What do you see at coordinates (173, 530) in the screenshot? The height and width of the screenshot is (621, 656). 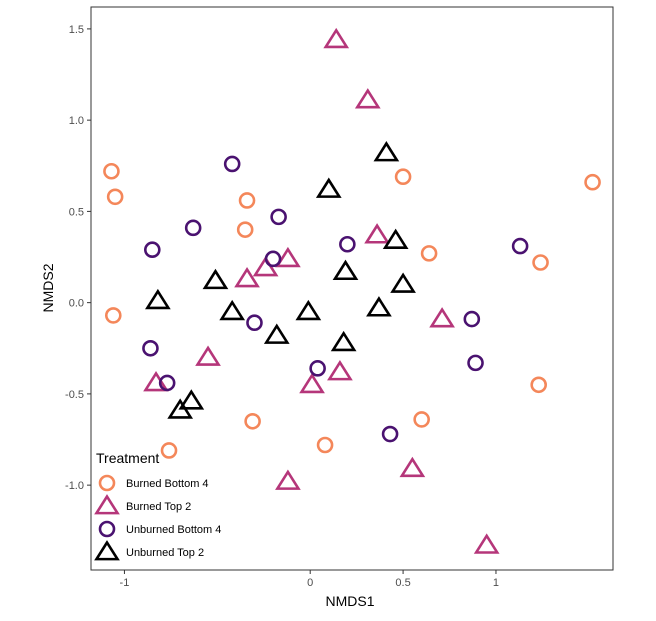 I see `legend-entry-label: Unburned Bottom 4` at bounding box center [173, 530].